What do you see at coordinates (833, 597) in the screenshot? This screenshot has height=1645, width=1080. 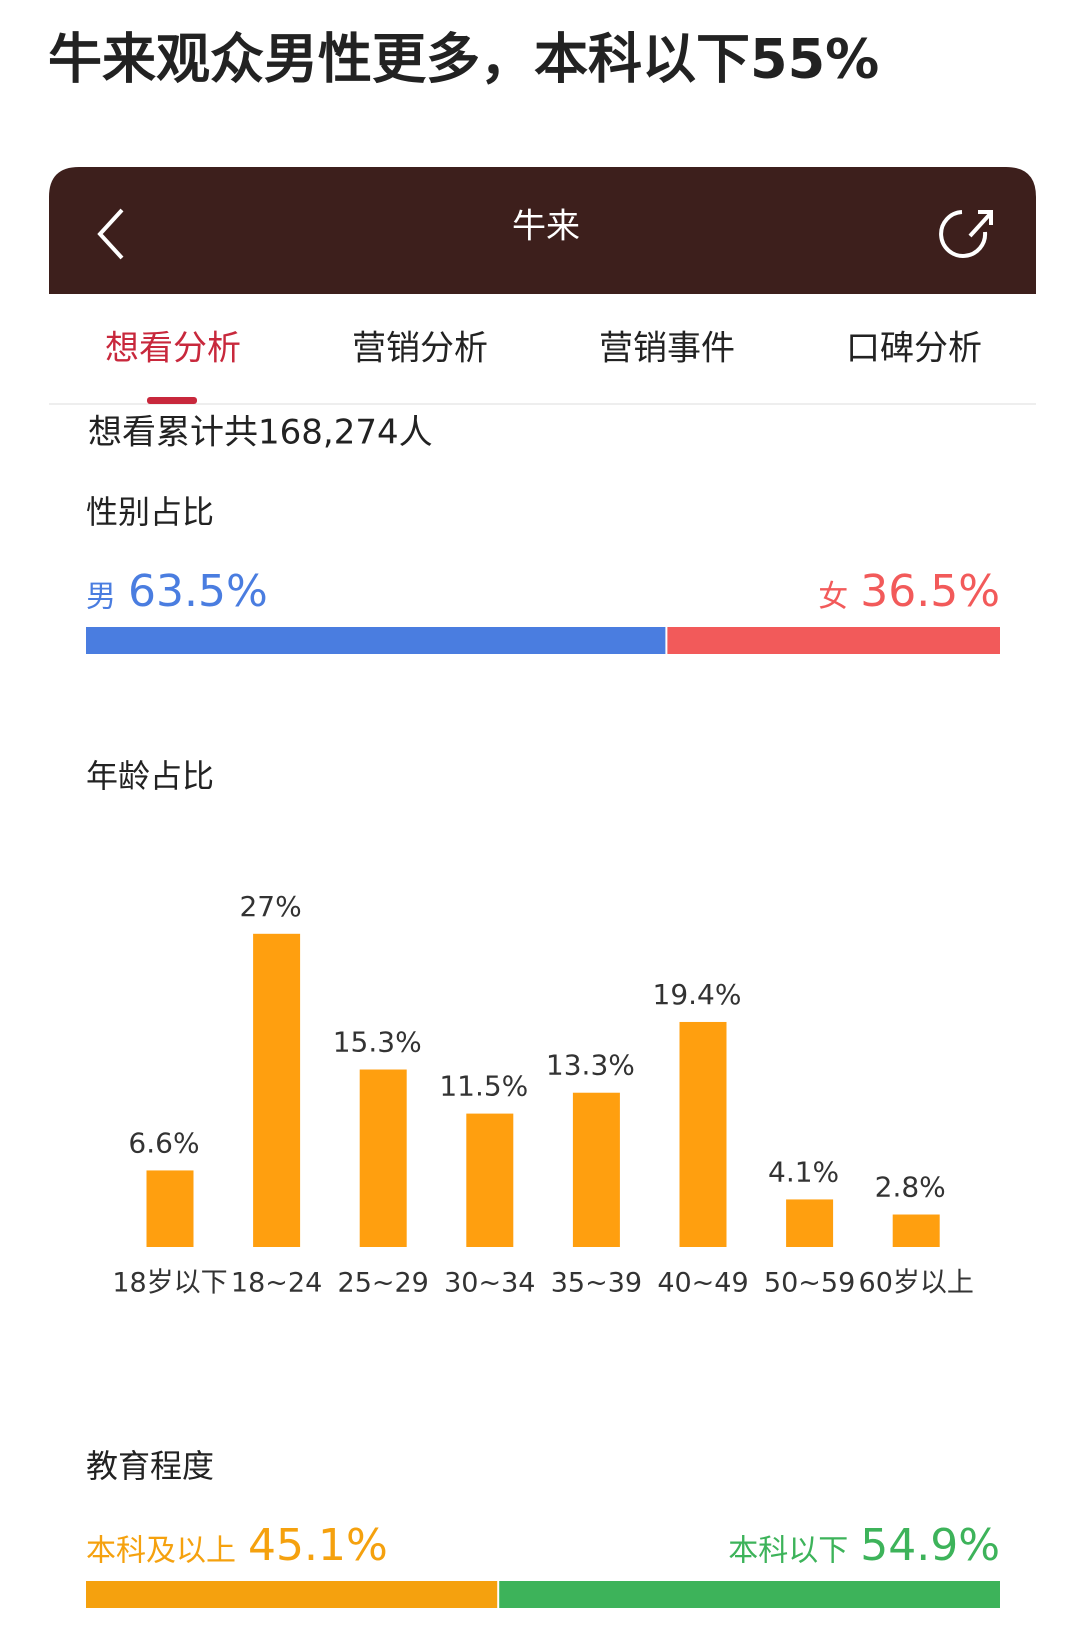 I see `legend-name: 女` at bounding box center [833, 597].